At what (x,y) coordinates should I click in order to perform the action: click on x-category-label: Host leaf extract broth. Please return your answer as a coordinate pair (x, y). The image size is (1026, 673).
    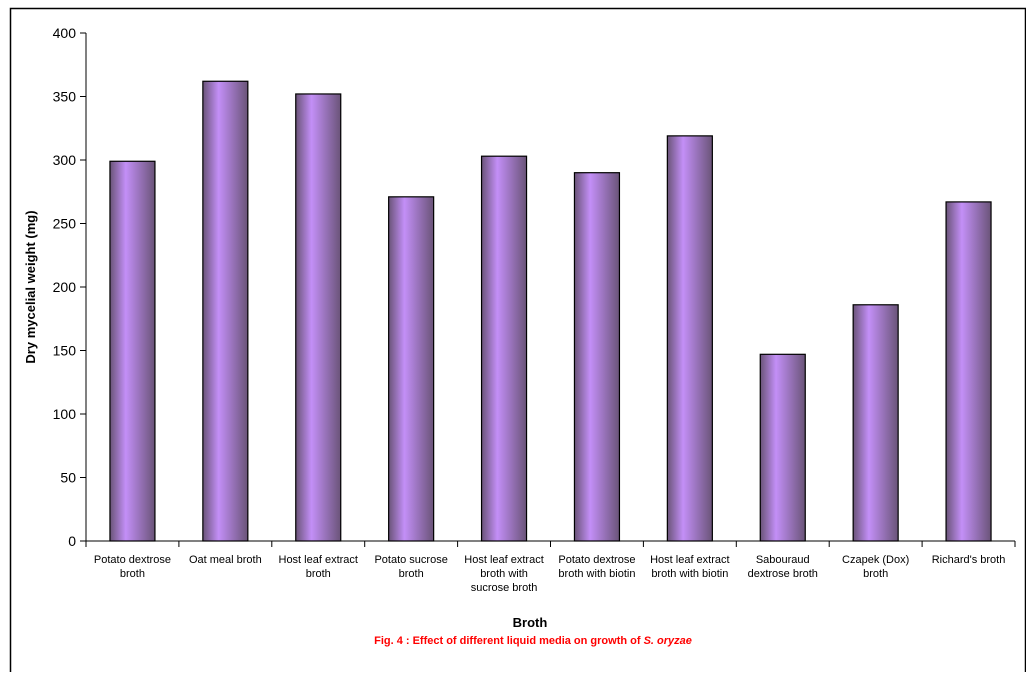
    Looking at the image, I should click on (318, 567).